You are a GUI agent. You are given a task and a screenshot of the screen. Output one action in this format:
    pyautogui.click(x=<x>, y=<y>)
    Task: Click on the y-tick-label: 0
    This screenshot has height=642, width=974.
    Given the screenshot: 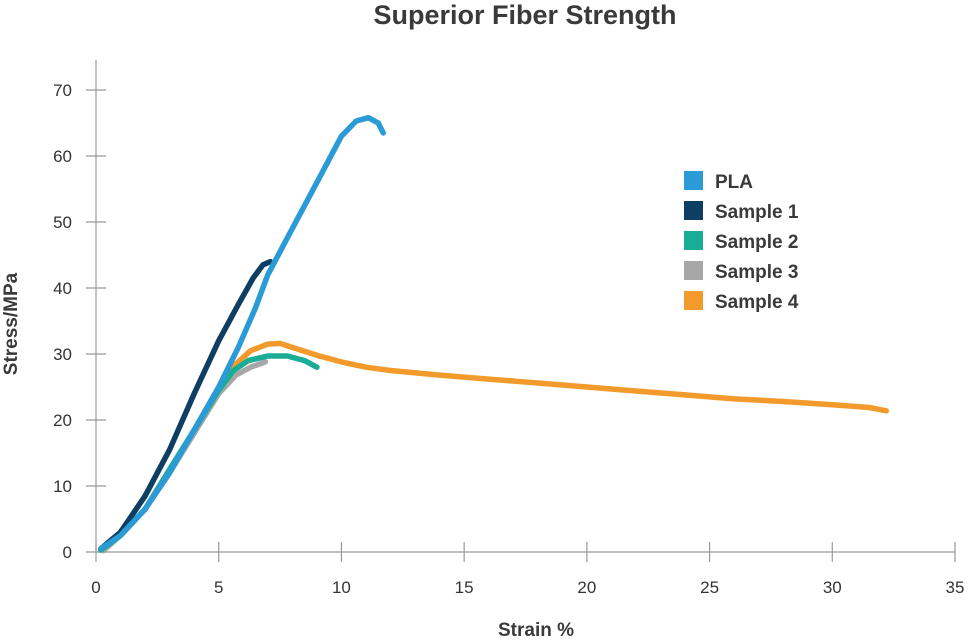 What is the action you would take?
    pyautogui.click(x=67, y=552)
    